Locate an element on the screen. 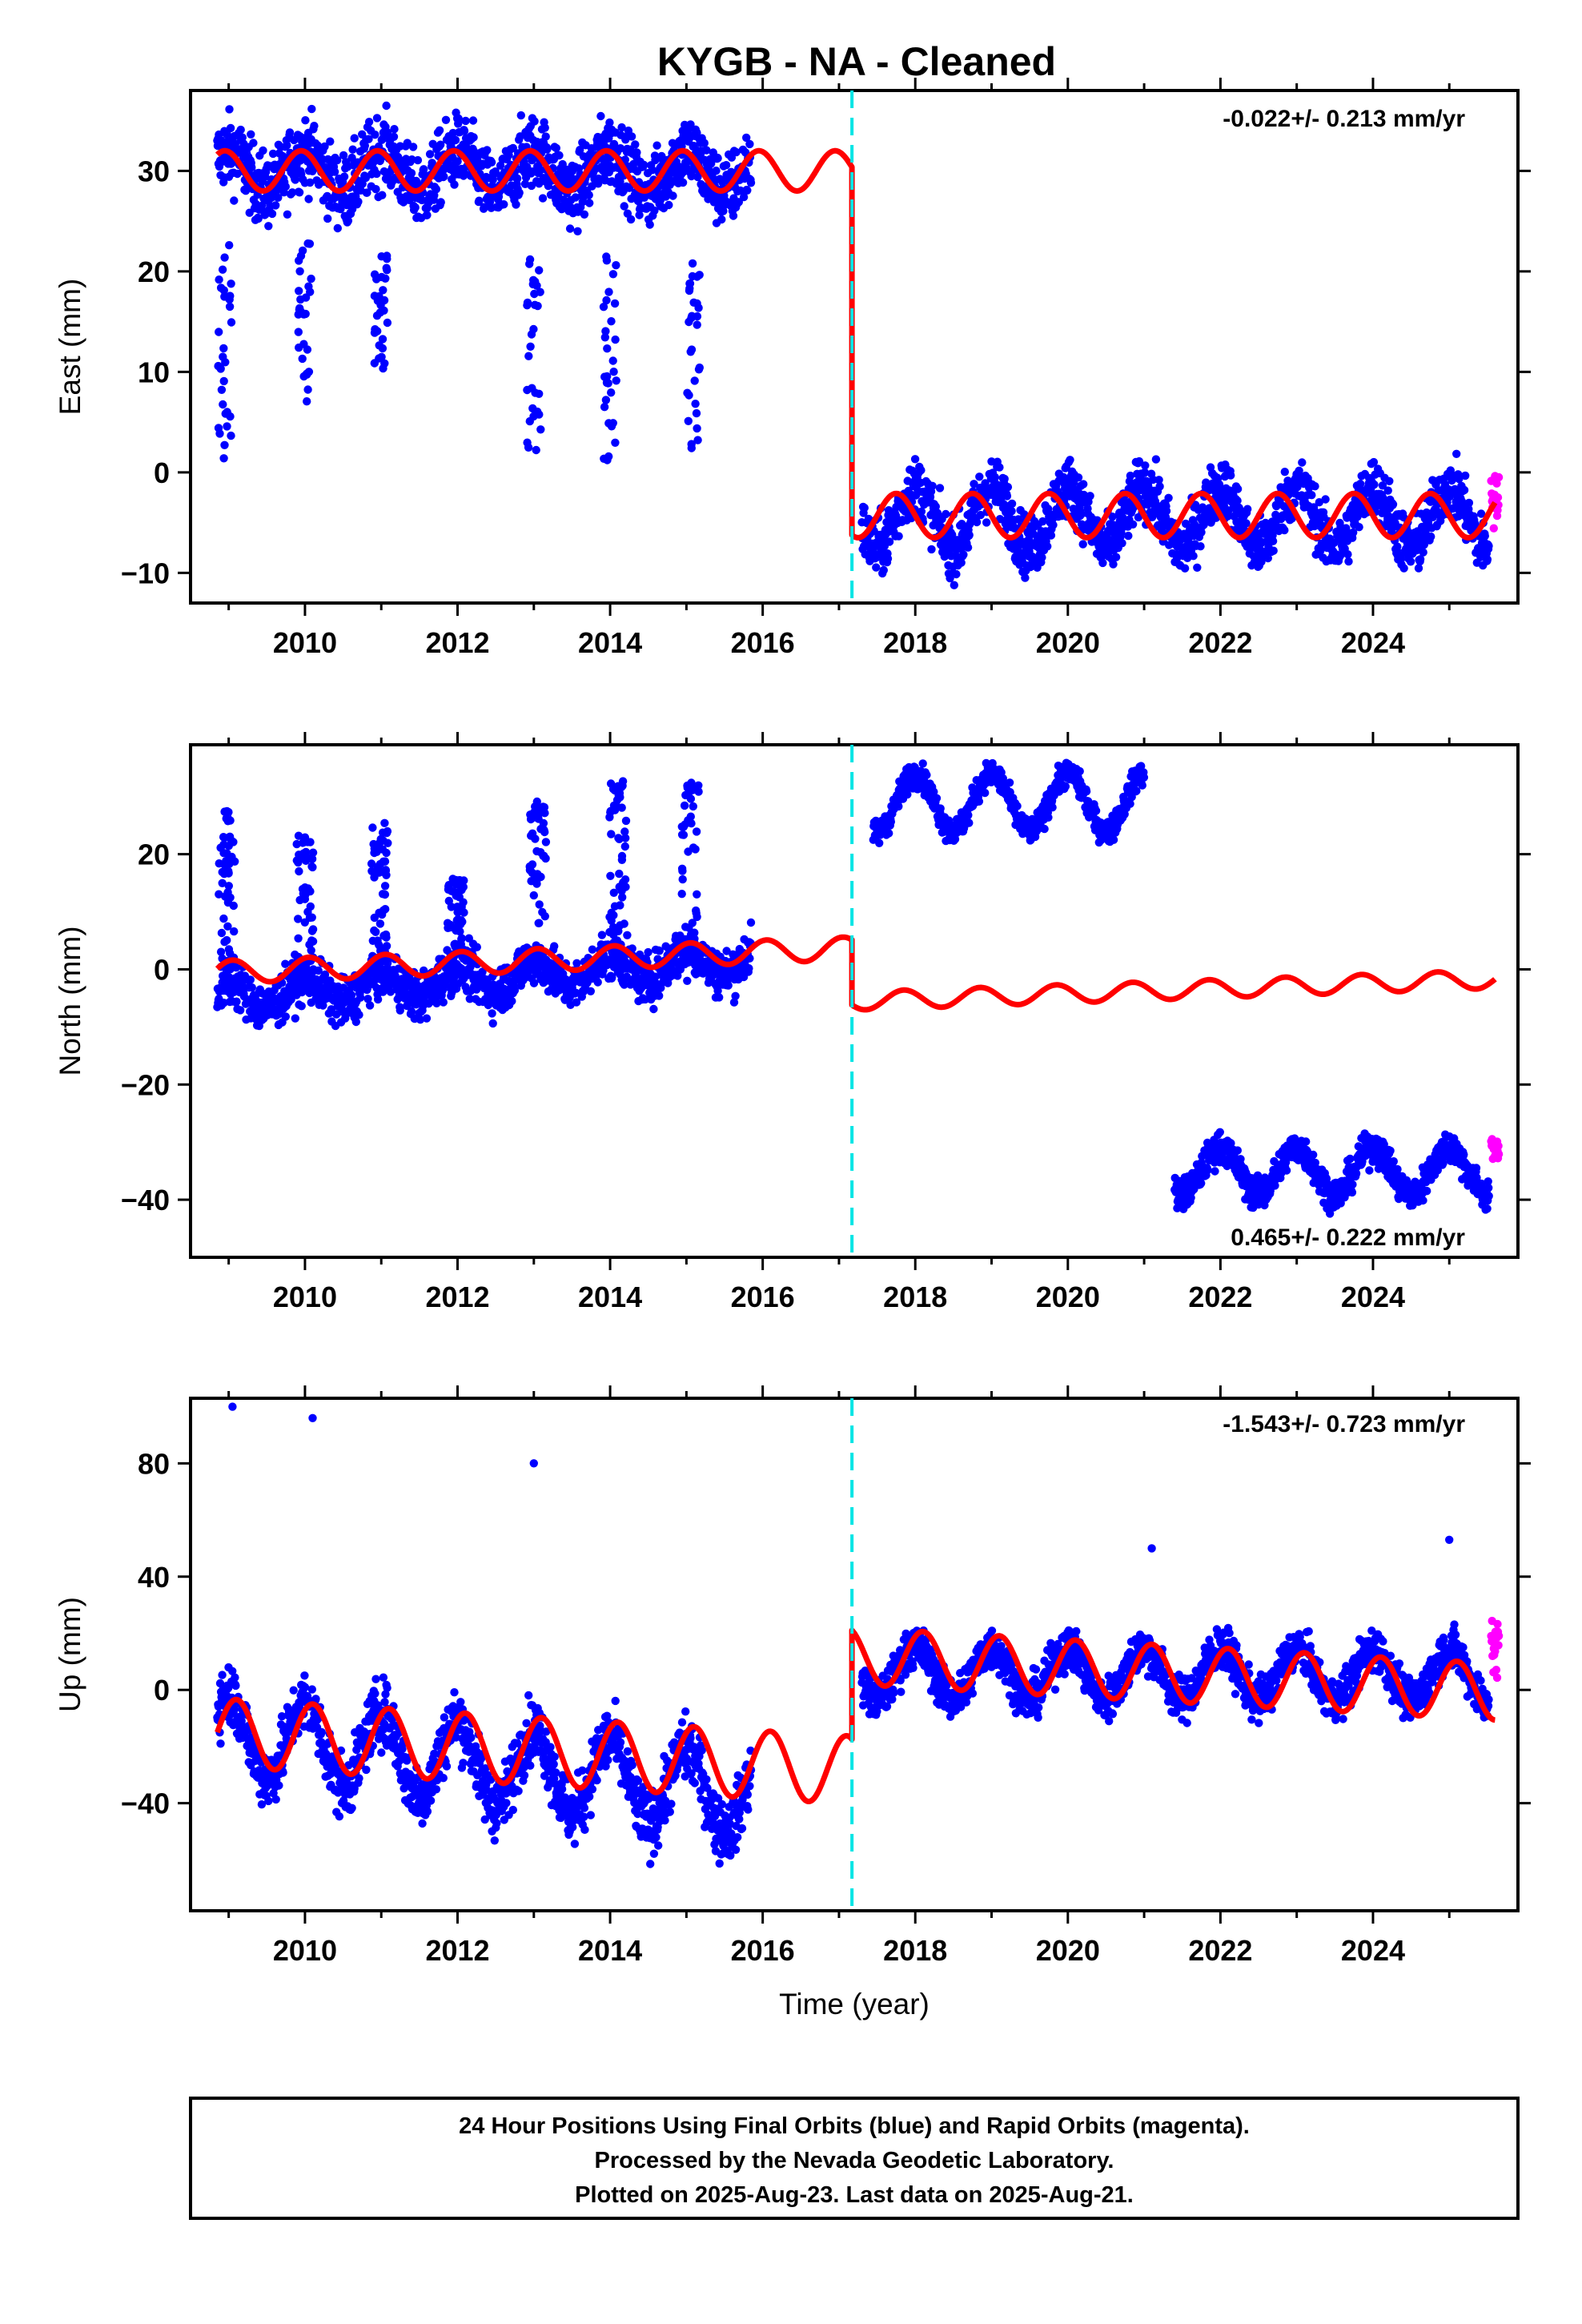 This screenshot has height=2324, width=1582. east-x-tick-label: 2018 is located at coordinates (915, 642).